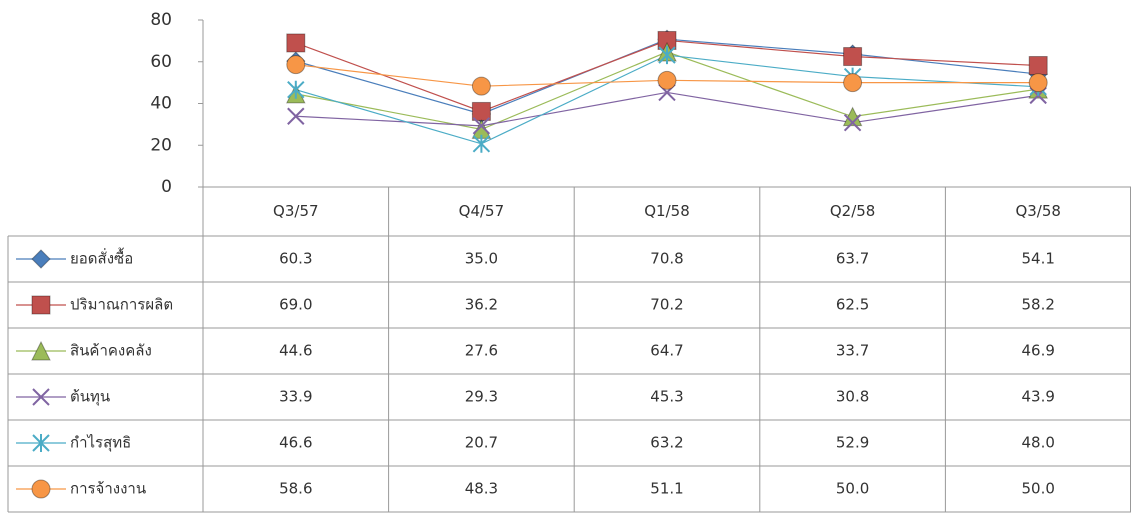 The height and width of the screenshot is (521, 1131). What do you see at coordinates (481, 489) in the screenshot?
I see `table-value: 48.3` at bounding box center [481, 489].